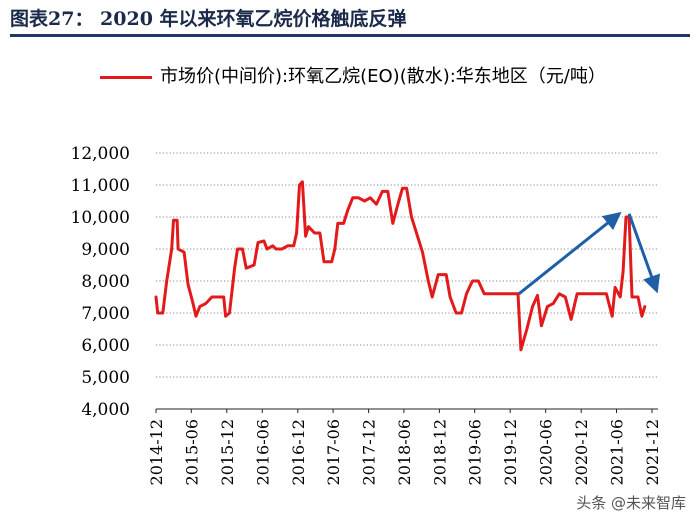 The height and width of the screenshot is (519, 700). What do you see at coordinates (105, 282) in the screenshot?
I see `y-tick-label: 8,000` at bounding box center [105, 282].